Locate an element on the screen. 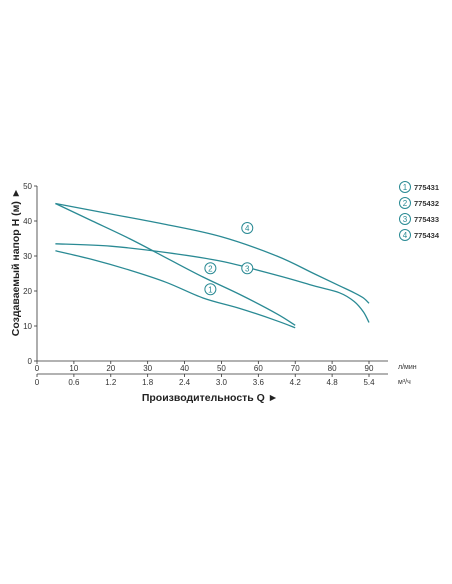 Image resolution: width=452 pixels, height=584 pixels. x2-tick-label: 0 is located at coordinates (37, 382).